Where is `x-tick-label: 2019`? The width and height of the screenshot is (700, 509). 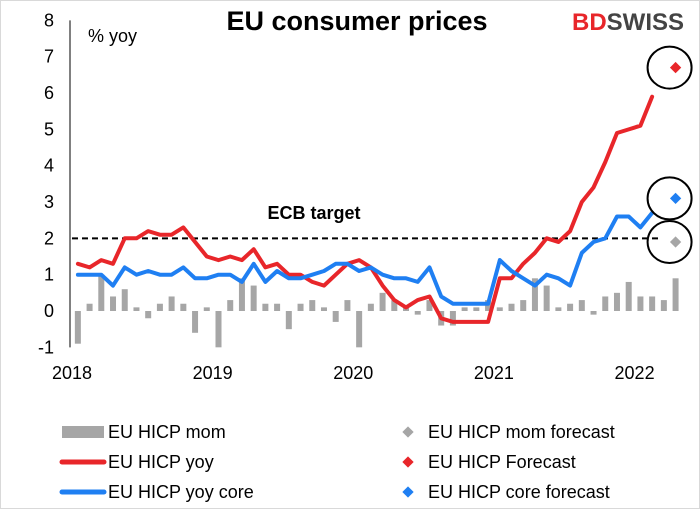
x-tick-label: 2019 is located at coordinates (213, 373).